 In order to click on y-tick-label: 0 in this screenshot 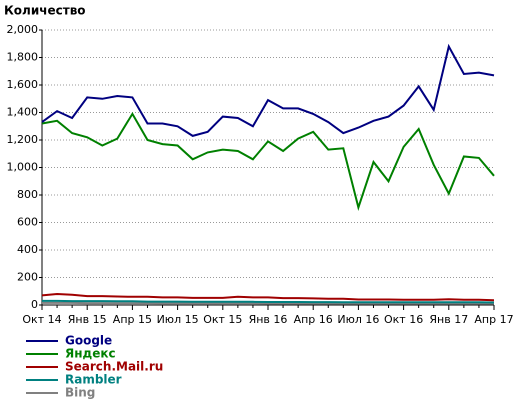, I will do `click(34, 304)`.